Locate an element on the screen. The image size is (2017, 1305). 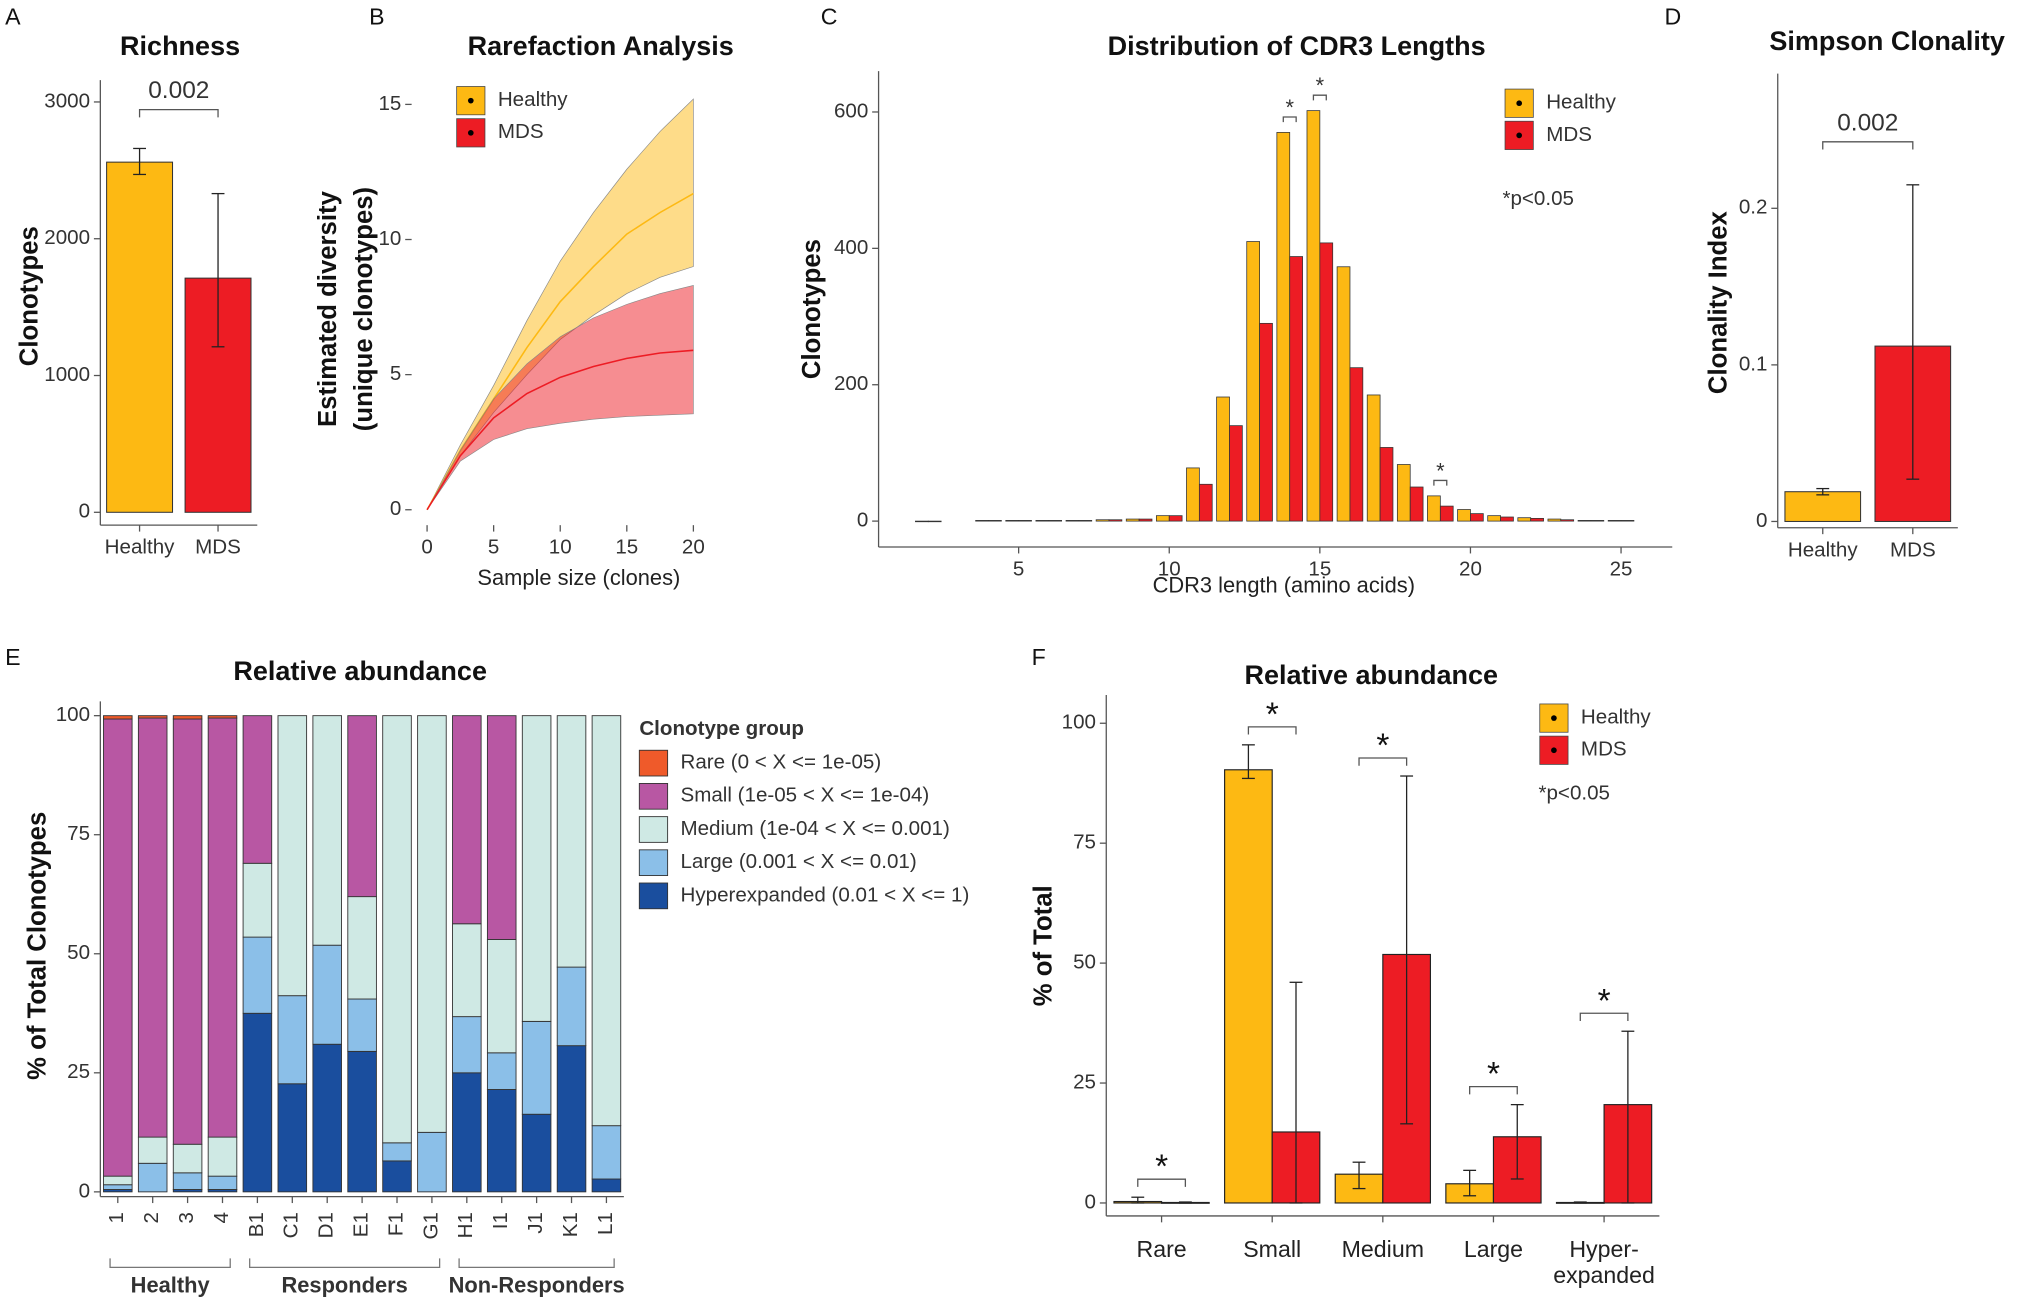
x-tick-label: 20 is located at coordinates (693, 547).